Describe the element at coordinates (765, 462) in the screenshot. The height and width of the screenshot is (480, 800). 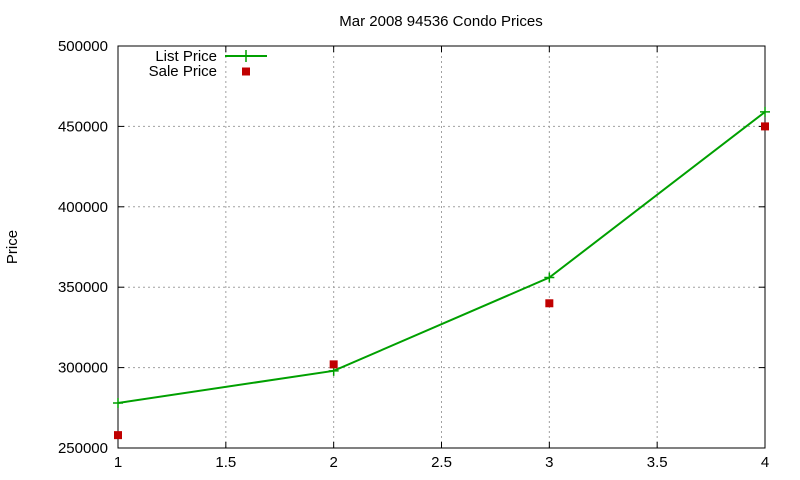
I see `x-tick-label: 4` at that location.